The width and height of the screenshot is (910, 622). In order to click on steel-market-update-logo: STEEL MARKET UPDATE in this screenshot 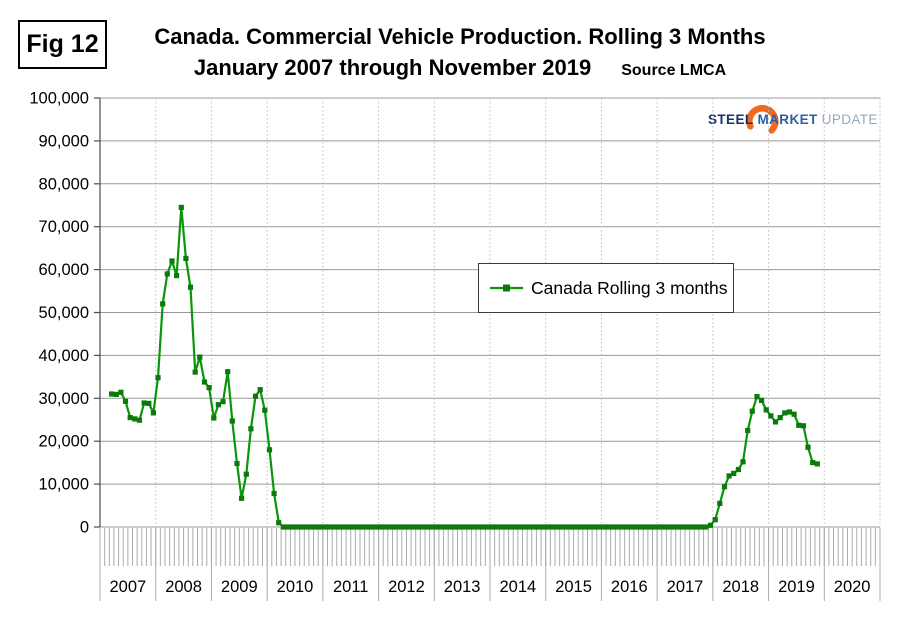, I will do `click(788, 119)`.